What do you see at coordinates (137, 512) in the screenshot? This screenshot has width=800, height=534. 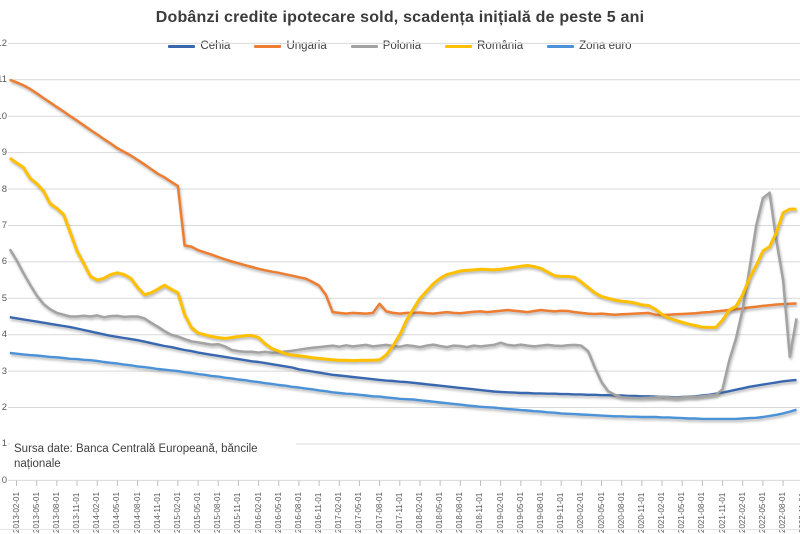 I see `x-axis-tick-label: 2014-08-01` at bounding box center [137, 512].